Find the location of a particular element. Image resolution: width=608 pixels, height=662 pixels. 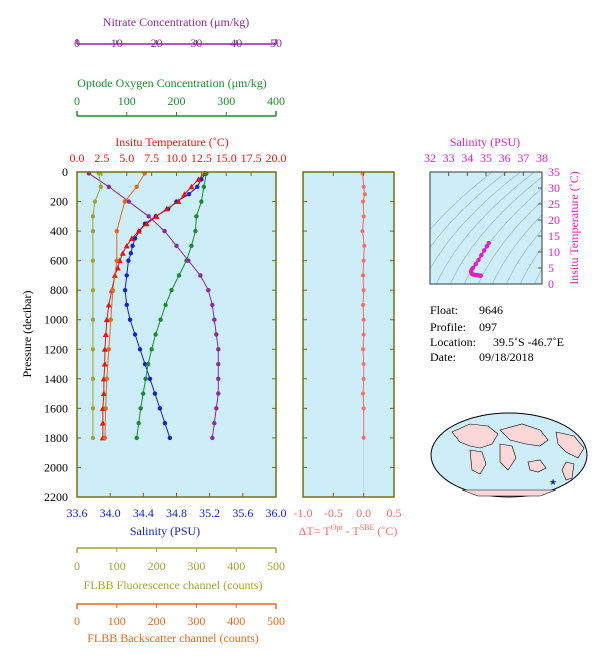

ts-plot-area is located at coordinates (486, 228).